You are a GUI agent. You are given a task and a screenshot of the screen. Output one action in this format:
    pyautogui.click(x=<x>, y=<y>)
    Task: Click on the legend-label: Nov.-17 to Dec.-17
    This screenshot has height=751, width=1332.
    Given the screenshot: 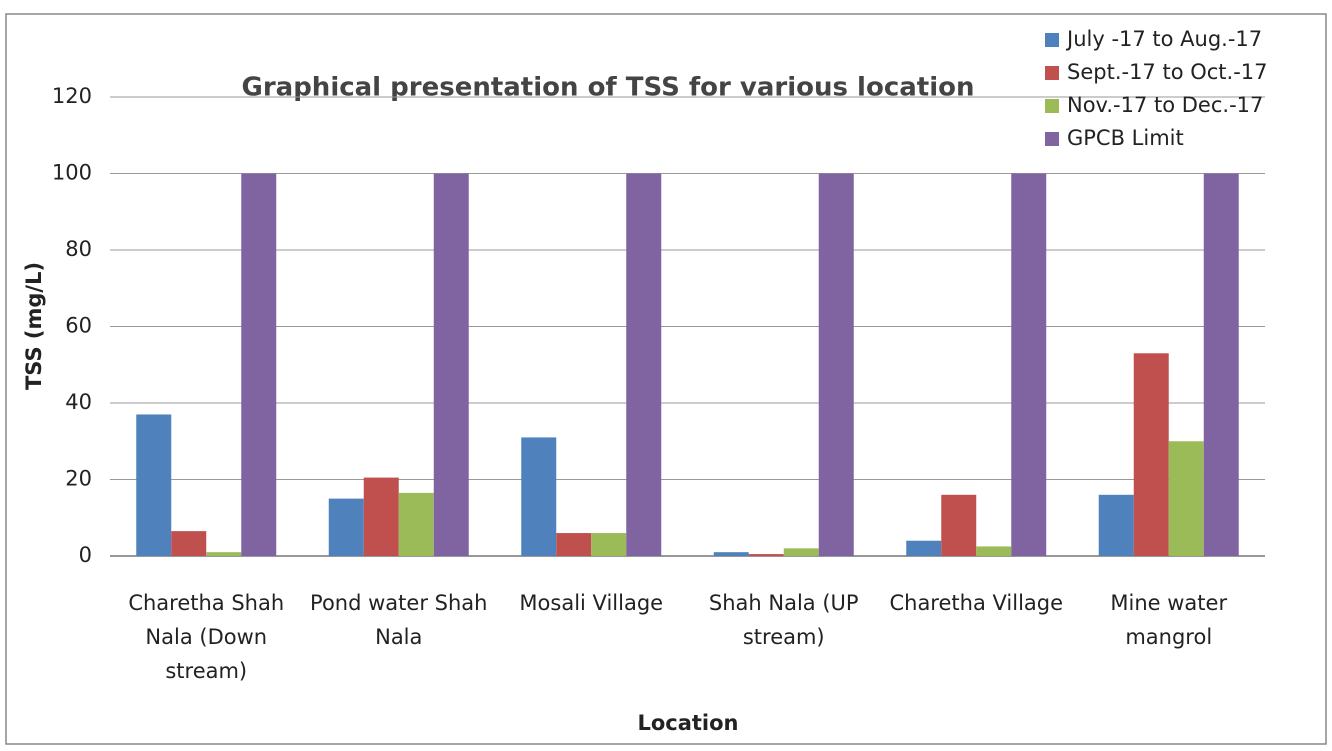 What is the action you would take?
    pyautogui.click(x=1165, y=105)
    